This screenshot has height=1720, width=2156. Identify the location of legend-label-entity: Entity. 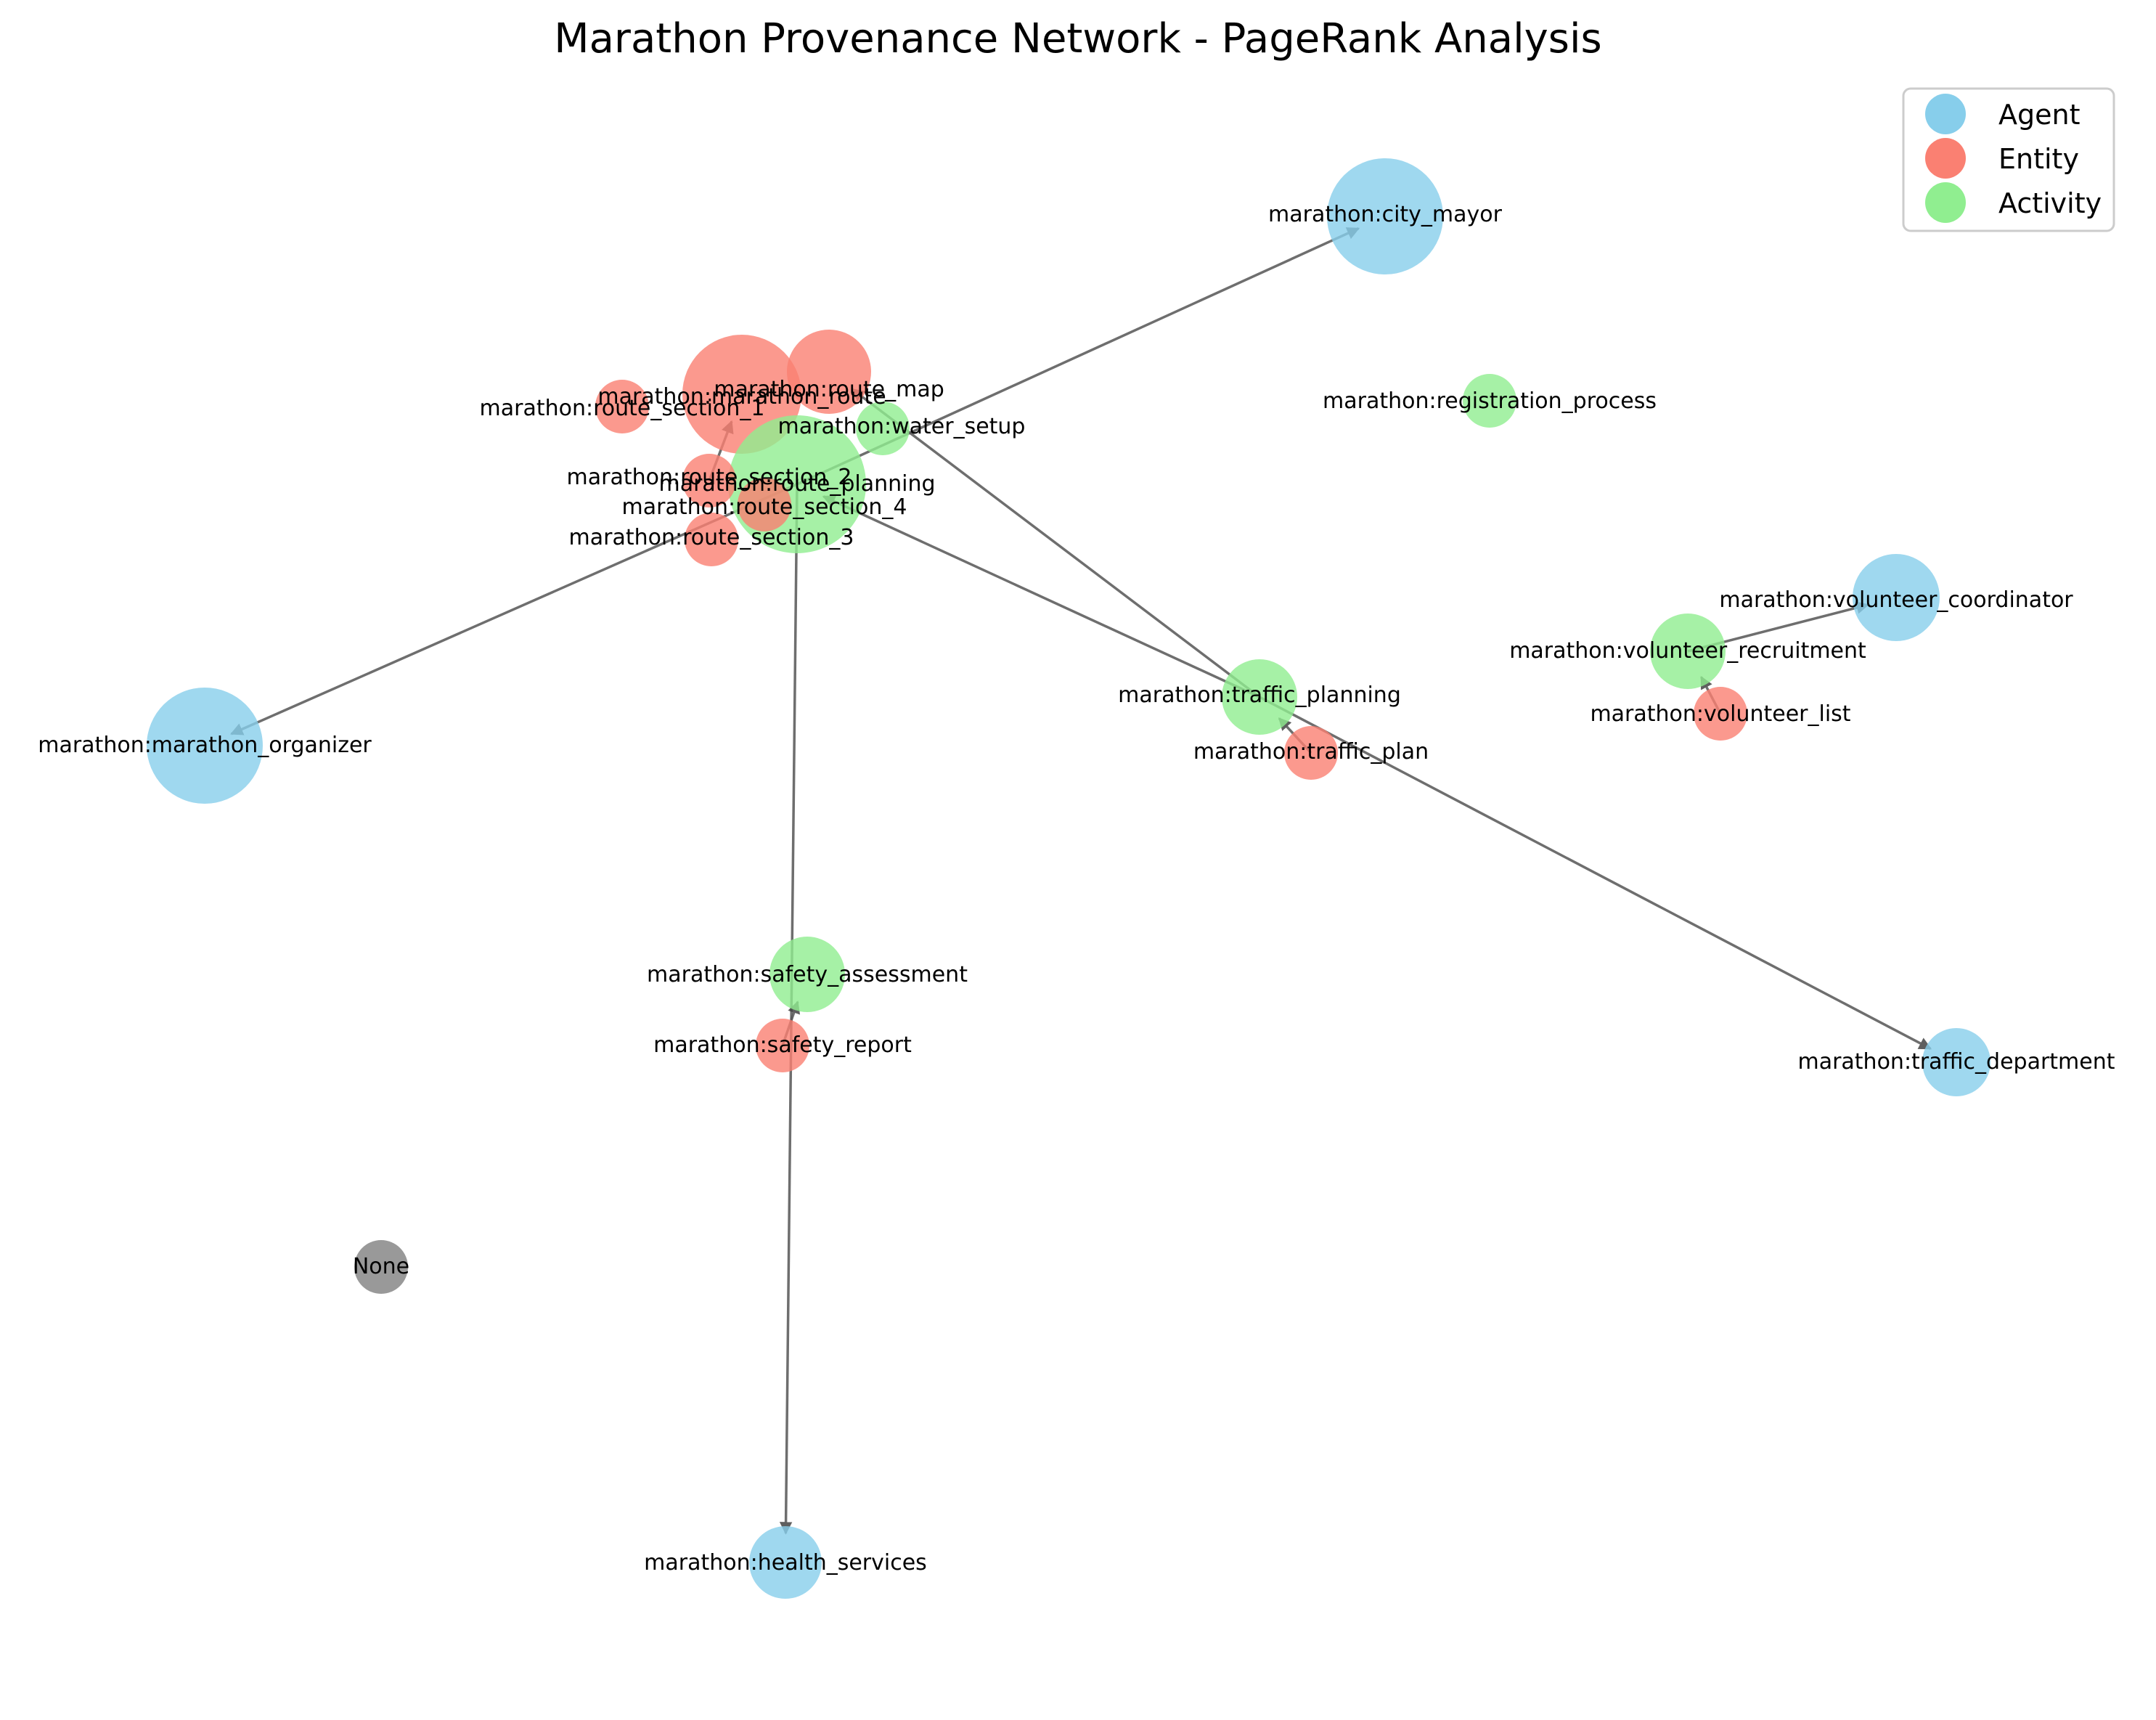
(2039, 159).